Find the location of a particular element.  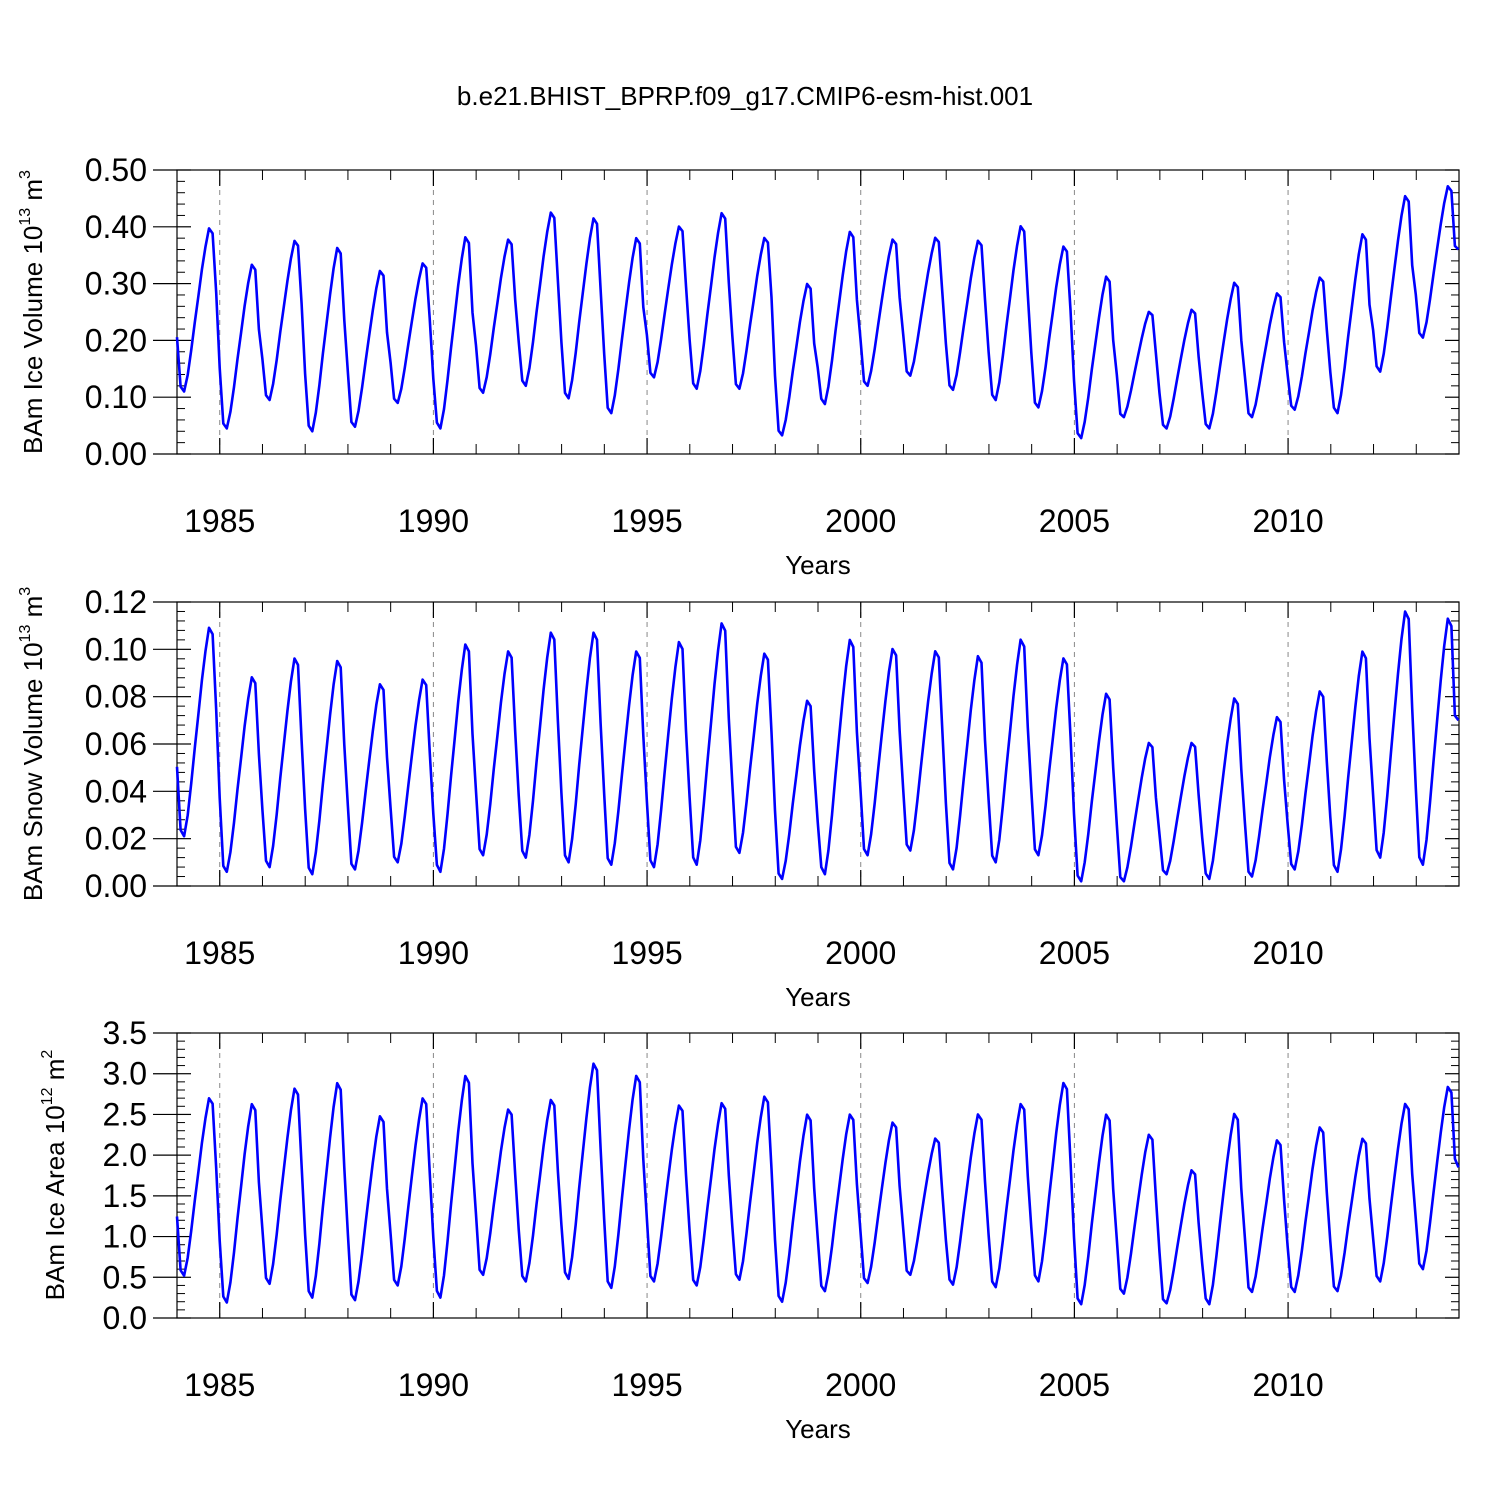

y-axis-title-prefix: BAm Ice Area 10 is located at coordinates (55, 1202).